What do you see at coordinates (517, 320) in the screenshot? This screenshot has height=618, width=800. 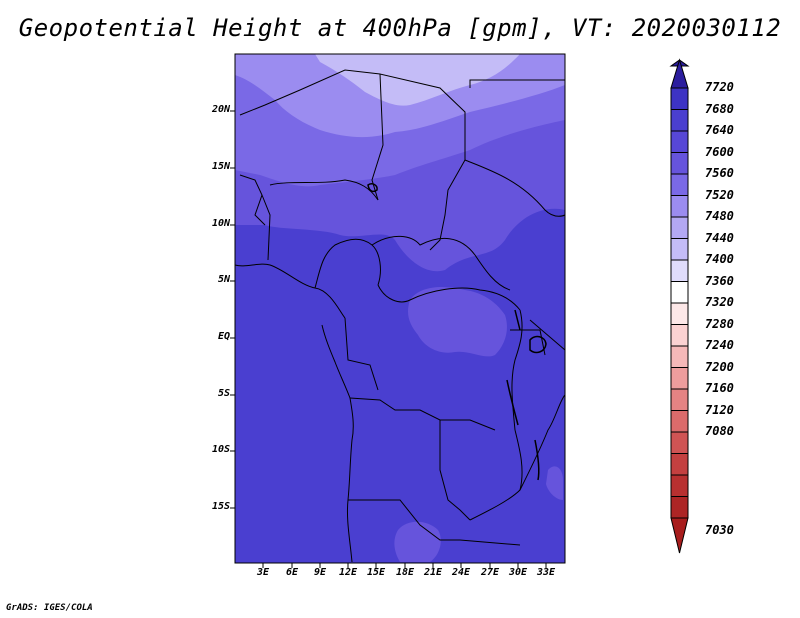 I see `lake-albert` at bounding box center [517, 320].